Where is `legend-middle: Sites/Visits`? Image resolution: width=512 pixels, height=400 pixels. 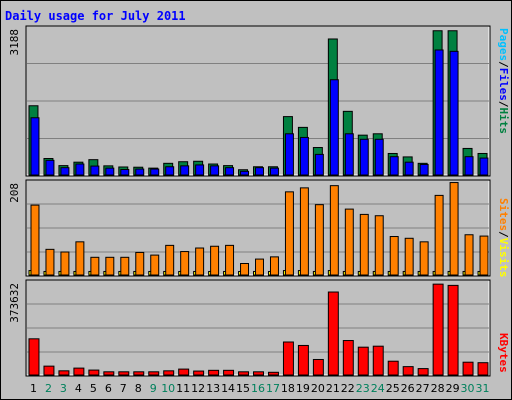 legend-middle: Sites/Visits is located at coordinates (503, 238).